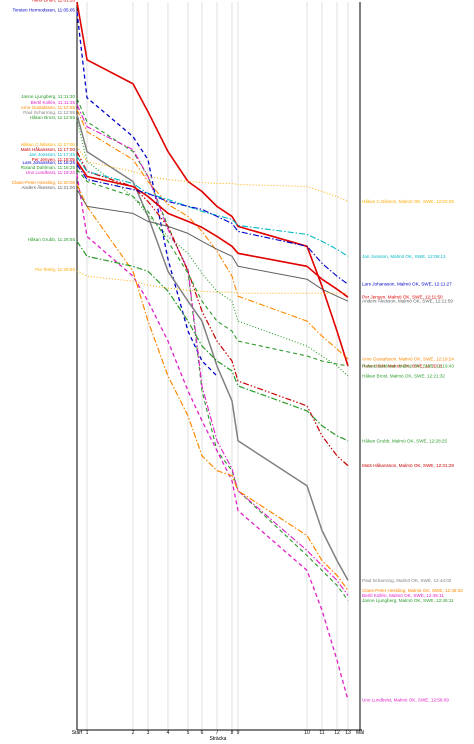  Describe the element at coordinates (405, 700) in the screenshot. I see `end-label: Uno Lundkvist, Malmö OK, SWE, 12:58:09` at that location.